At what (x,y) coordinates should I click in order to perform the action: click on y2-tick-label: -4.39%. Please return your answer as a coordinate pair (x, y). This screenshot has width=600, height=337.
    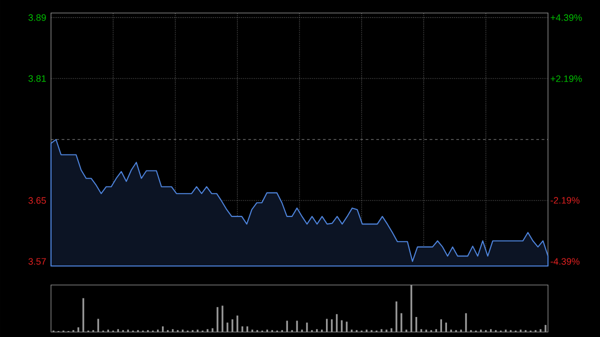
    Looking at the image, I should click on (565, 261).